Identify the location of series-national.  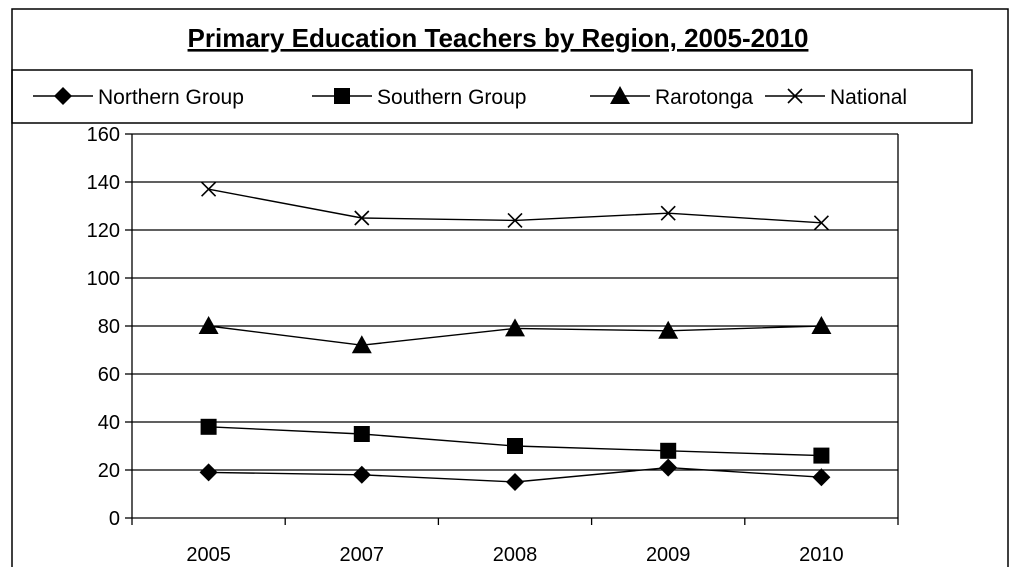
(515, 206).